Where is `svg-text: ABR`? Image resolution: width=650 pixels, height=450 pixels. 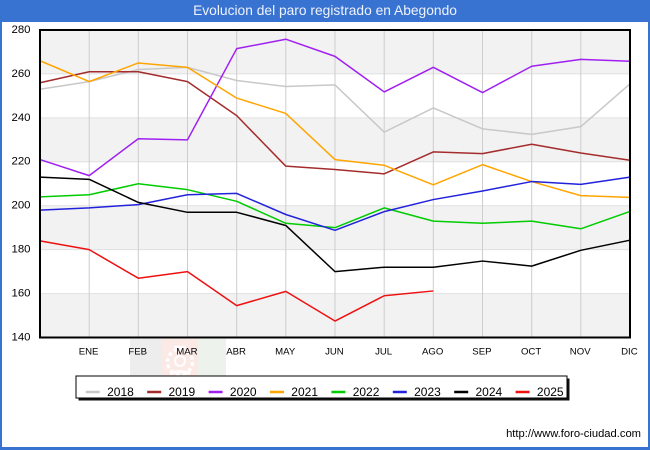 svg-text: ABR is located at coordinates (236, 352).